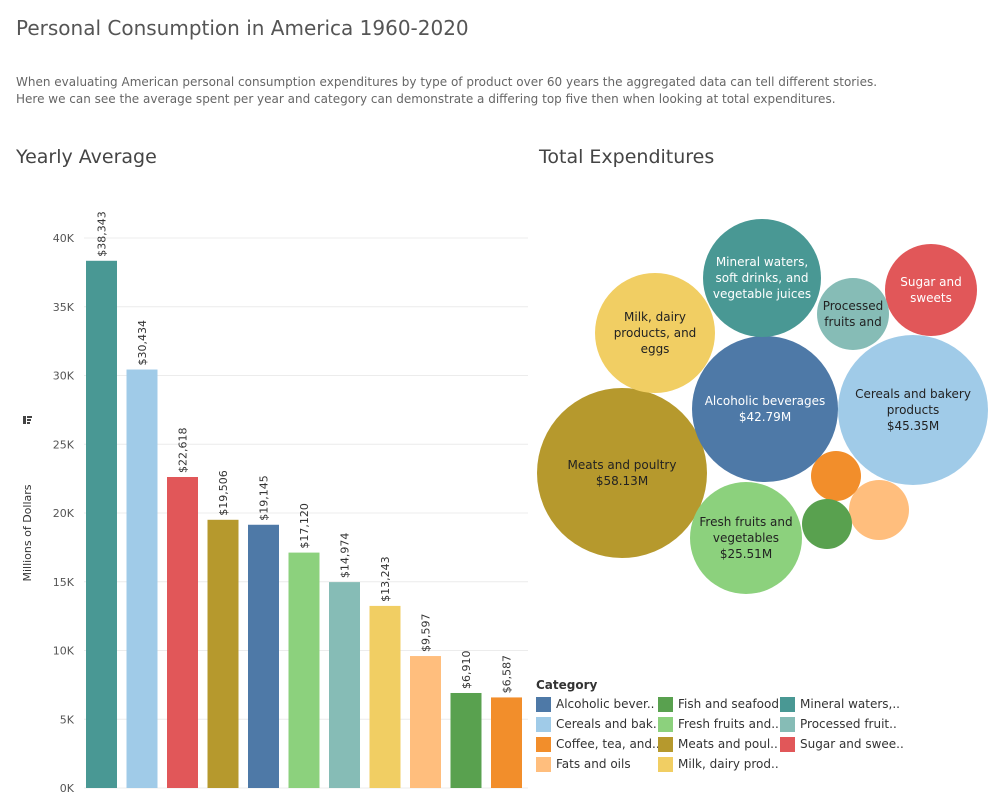 The image size is (1000, 800). I want to click on legend-label: Alcoholic bever.., so click(605, 704).